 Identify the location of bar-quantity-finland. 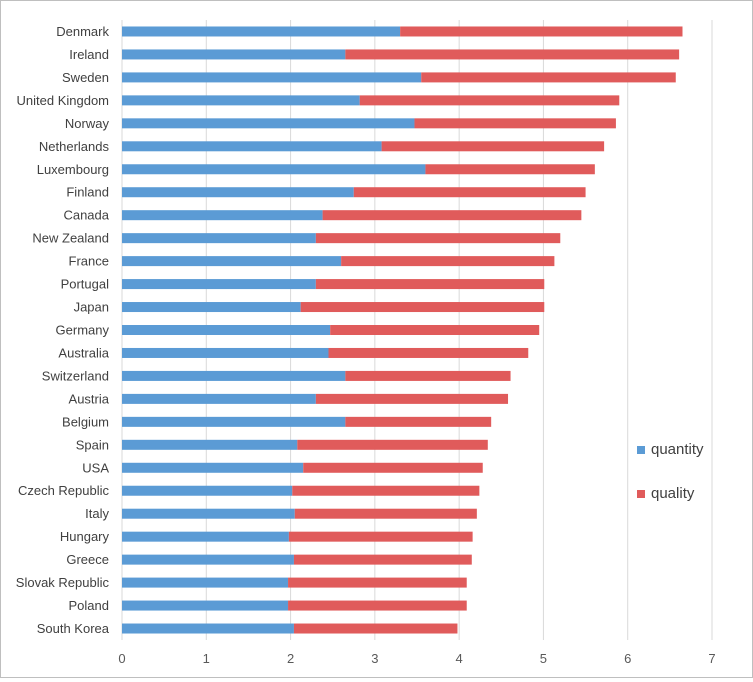
(238, 192).